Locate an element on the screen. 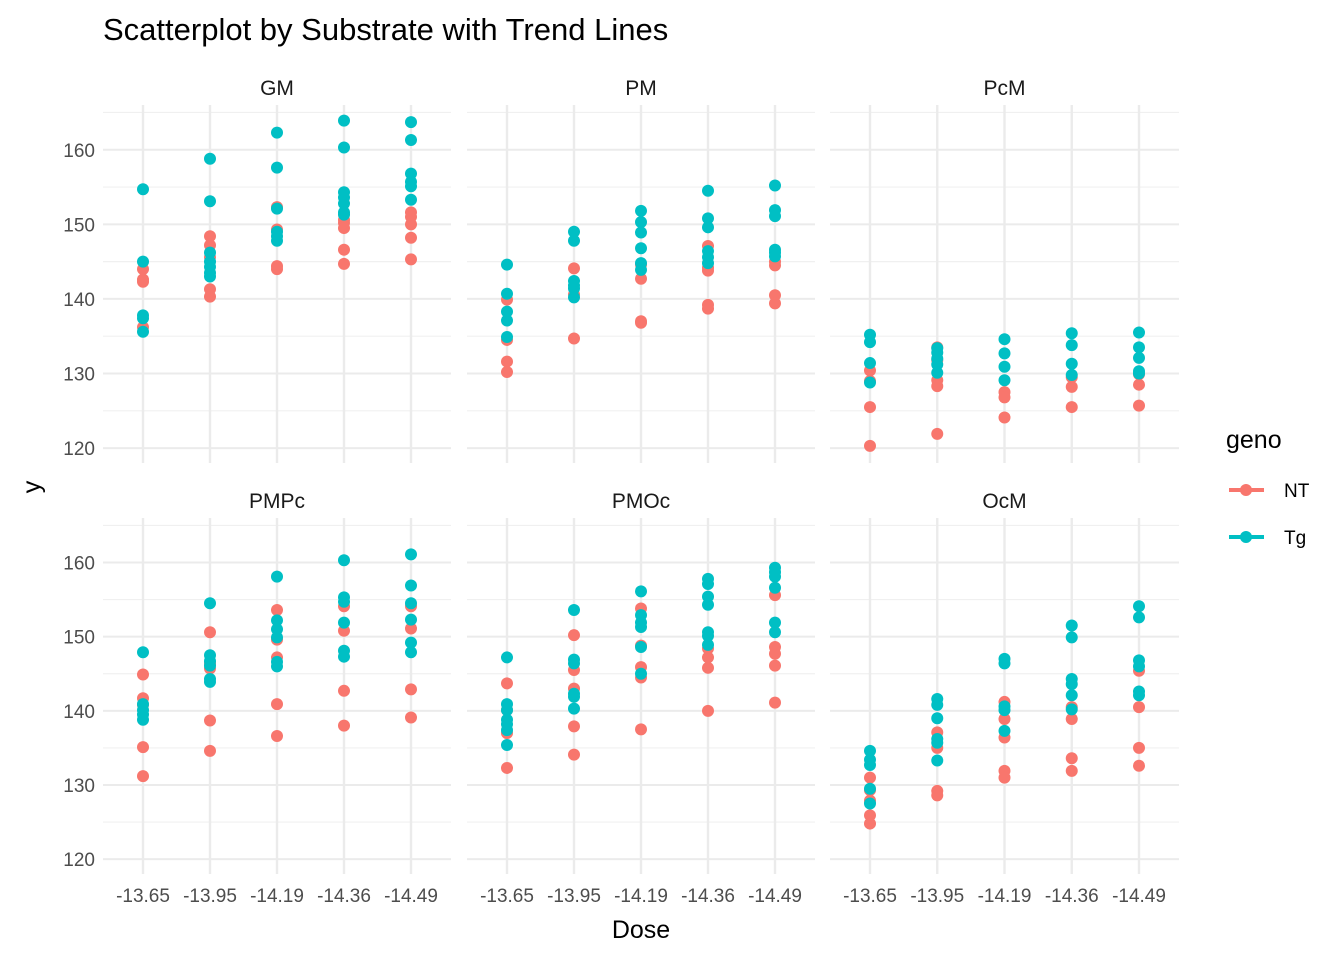  x-tick-label: -13.95 is located at coordinates (210, 896).